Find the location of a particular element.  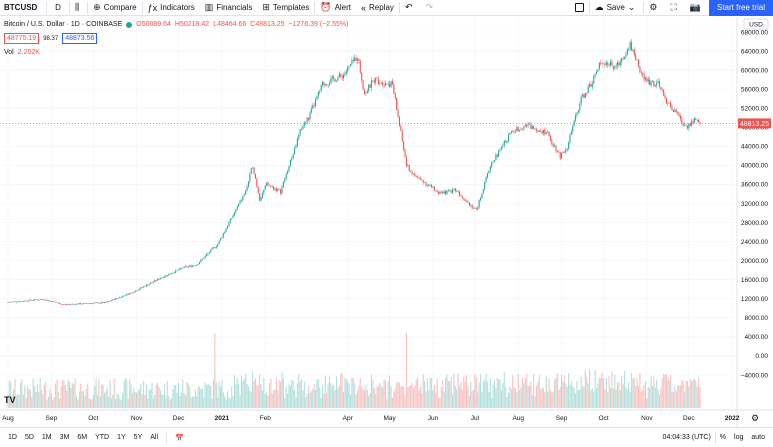

range-button-1m: 1M is located at coordinates (46, 437).